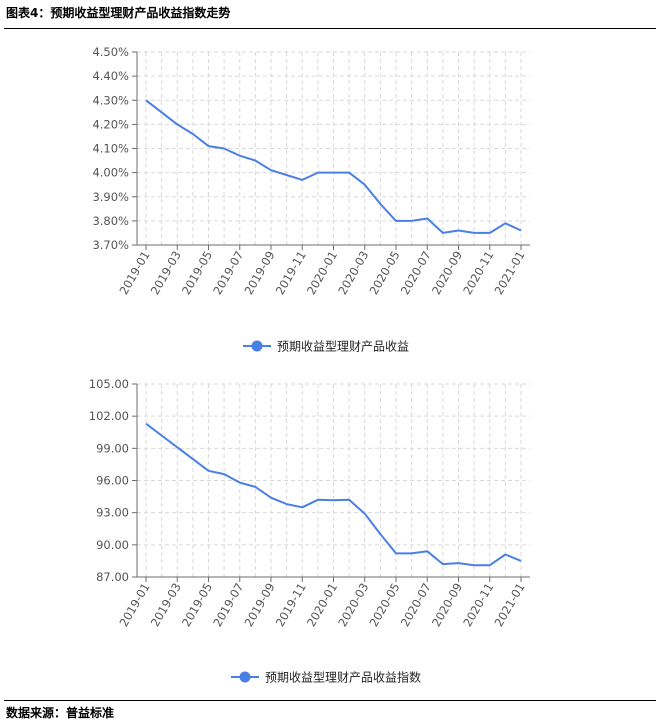 The width and height of the screenshot is (670, 722). What do you see at coordinates (330, 28) in the screenshot?
I see `top-rule` at bounding box center [330, 28].